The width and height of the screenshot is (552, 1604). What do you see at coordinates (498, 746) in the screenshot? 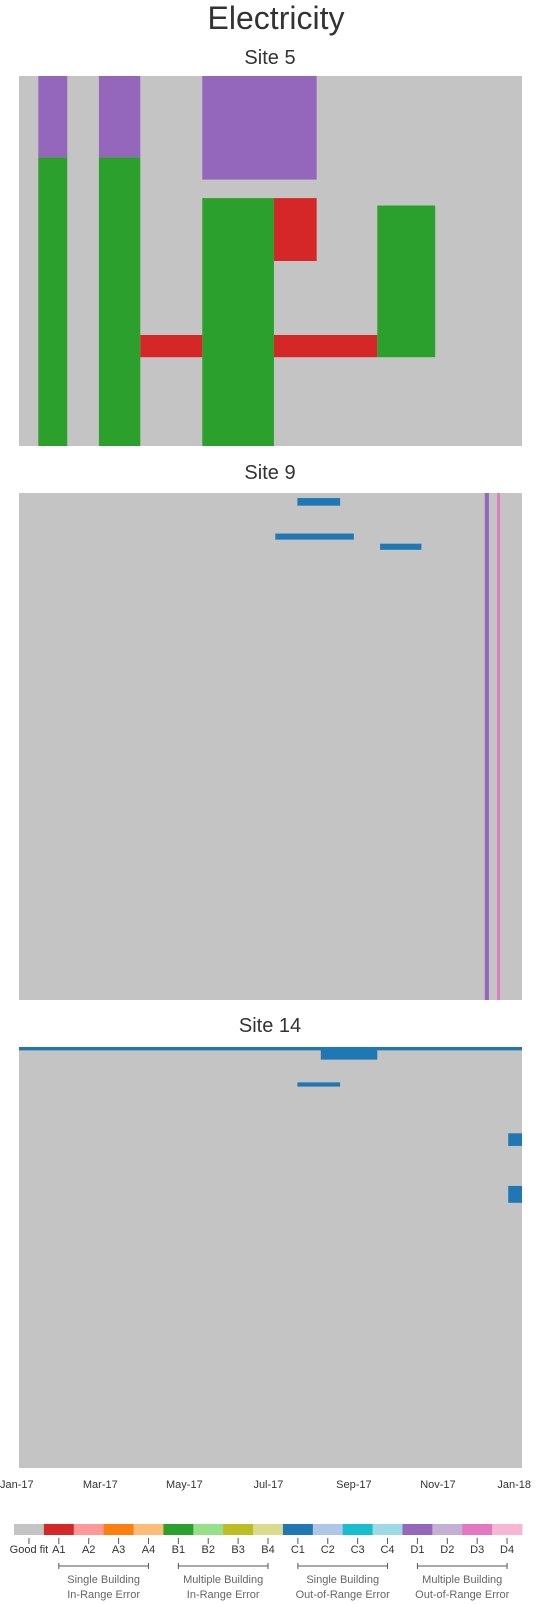
I see `heatmap-band-d3` at bounding box center [498, 746].